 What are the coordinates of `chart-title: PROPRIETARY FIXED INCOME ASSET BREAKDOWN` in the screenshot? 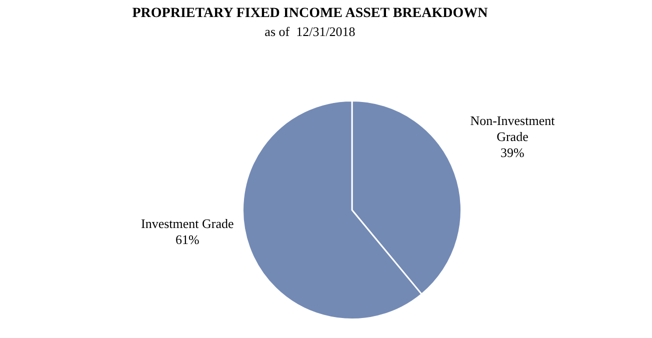 It's located at (310, 14).